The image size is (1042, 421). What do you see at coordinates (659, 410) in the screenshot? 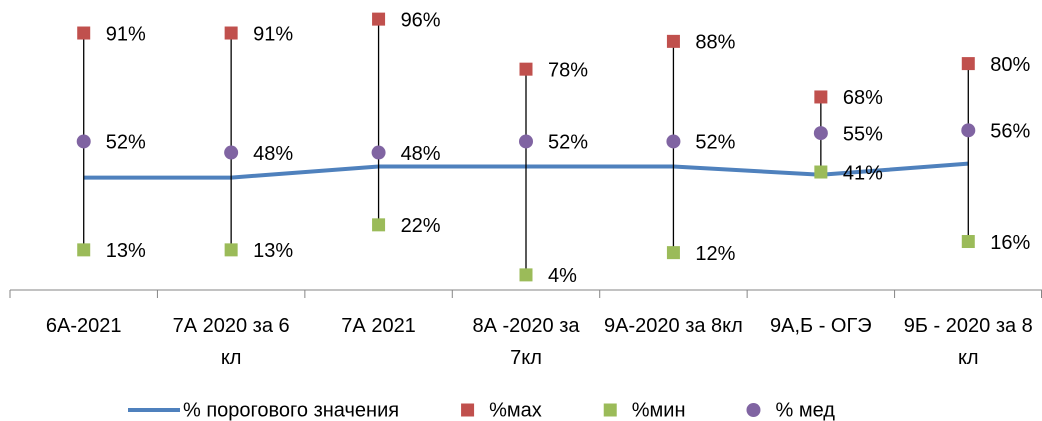
I see `legend-label: %мин` at bounding box center [659, 410].